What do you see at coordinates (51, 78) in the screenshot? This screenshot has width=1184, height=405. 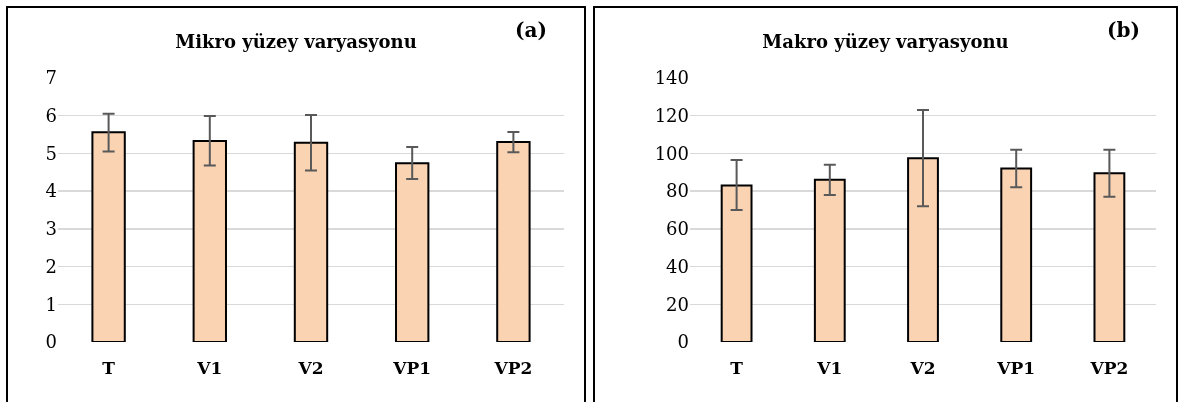 I see `y-tick-label: 7` at bounding box center [51, 78].